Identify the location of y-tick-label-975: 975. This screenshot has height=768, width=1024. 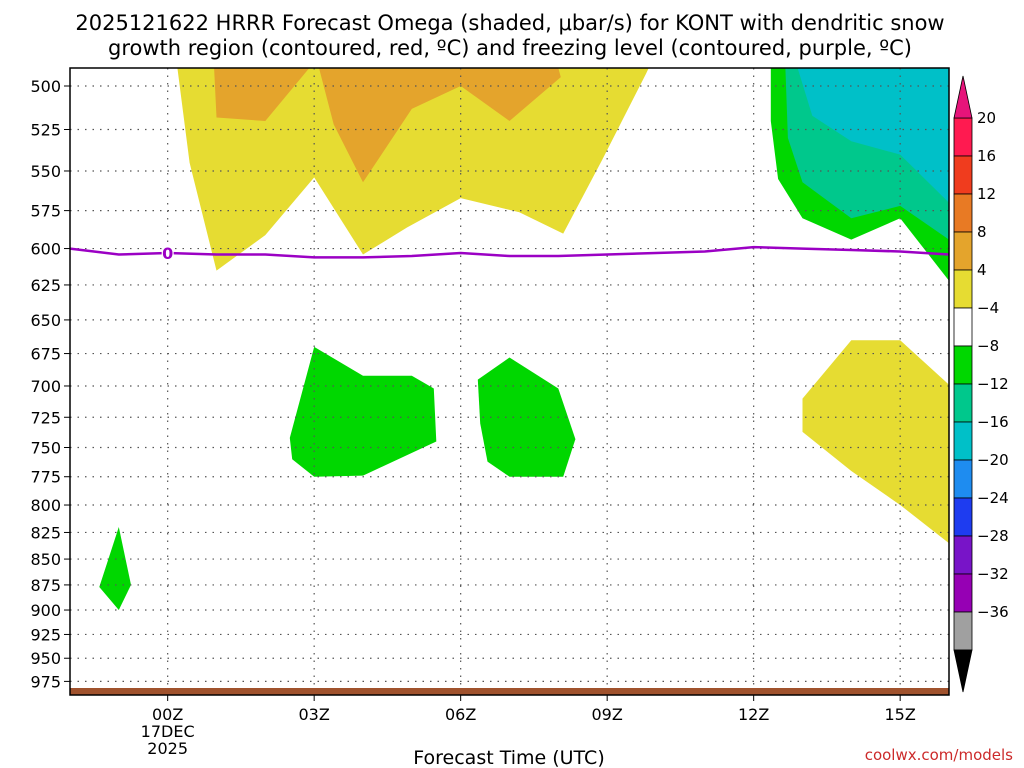
(45, 681).